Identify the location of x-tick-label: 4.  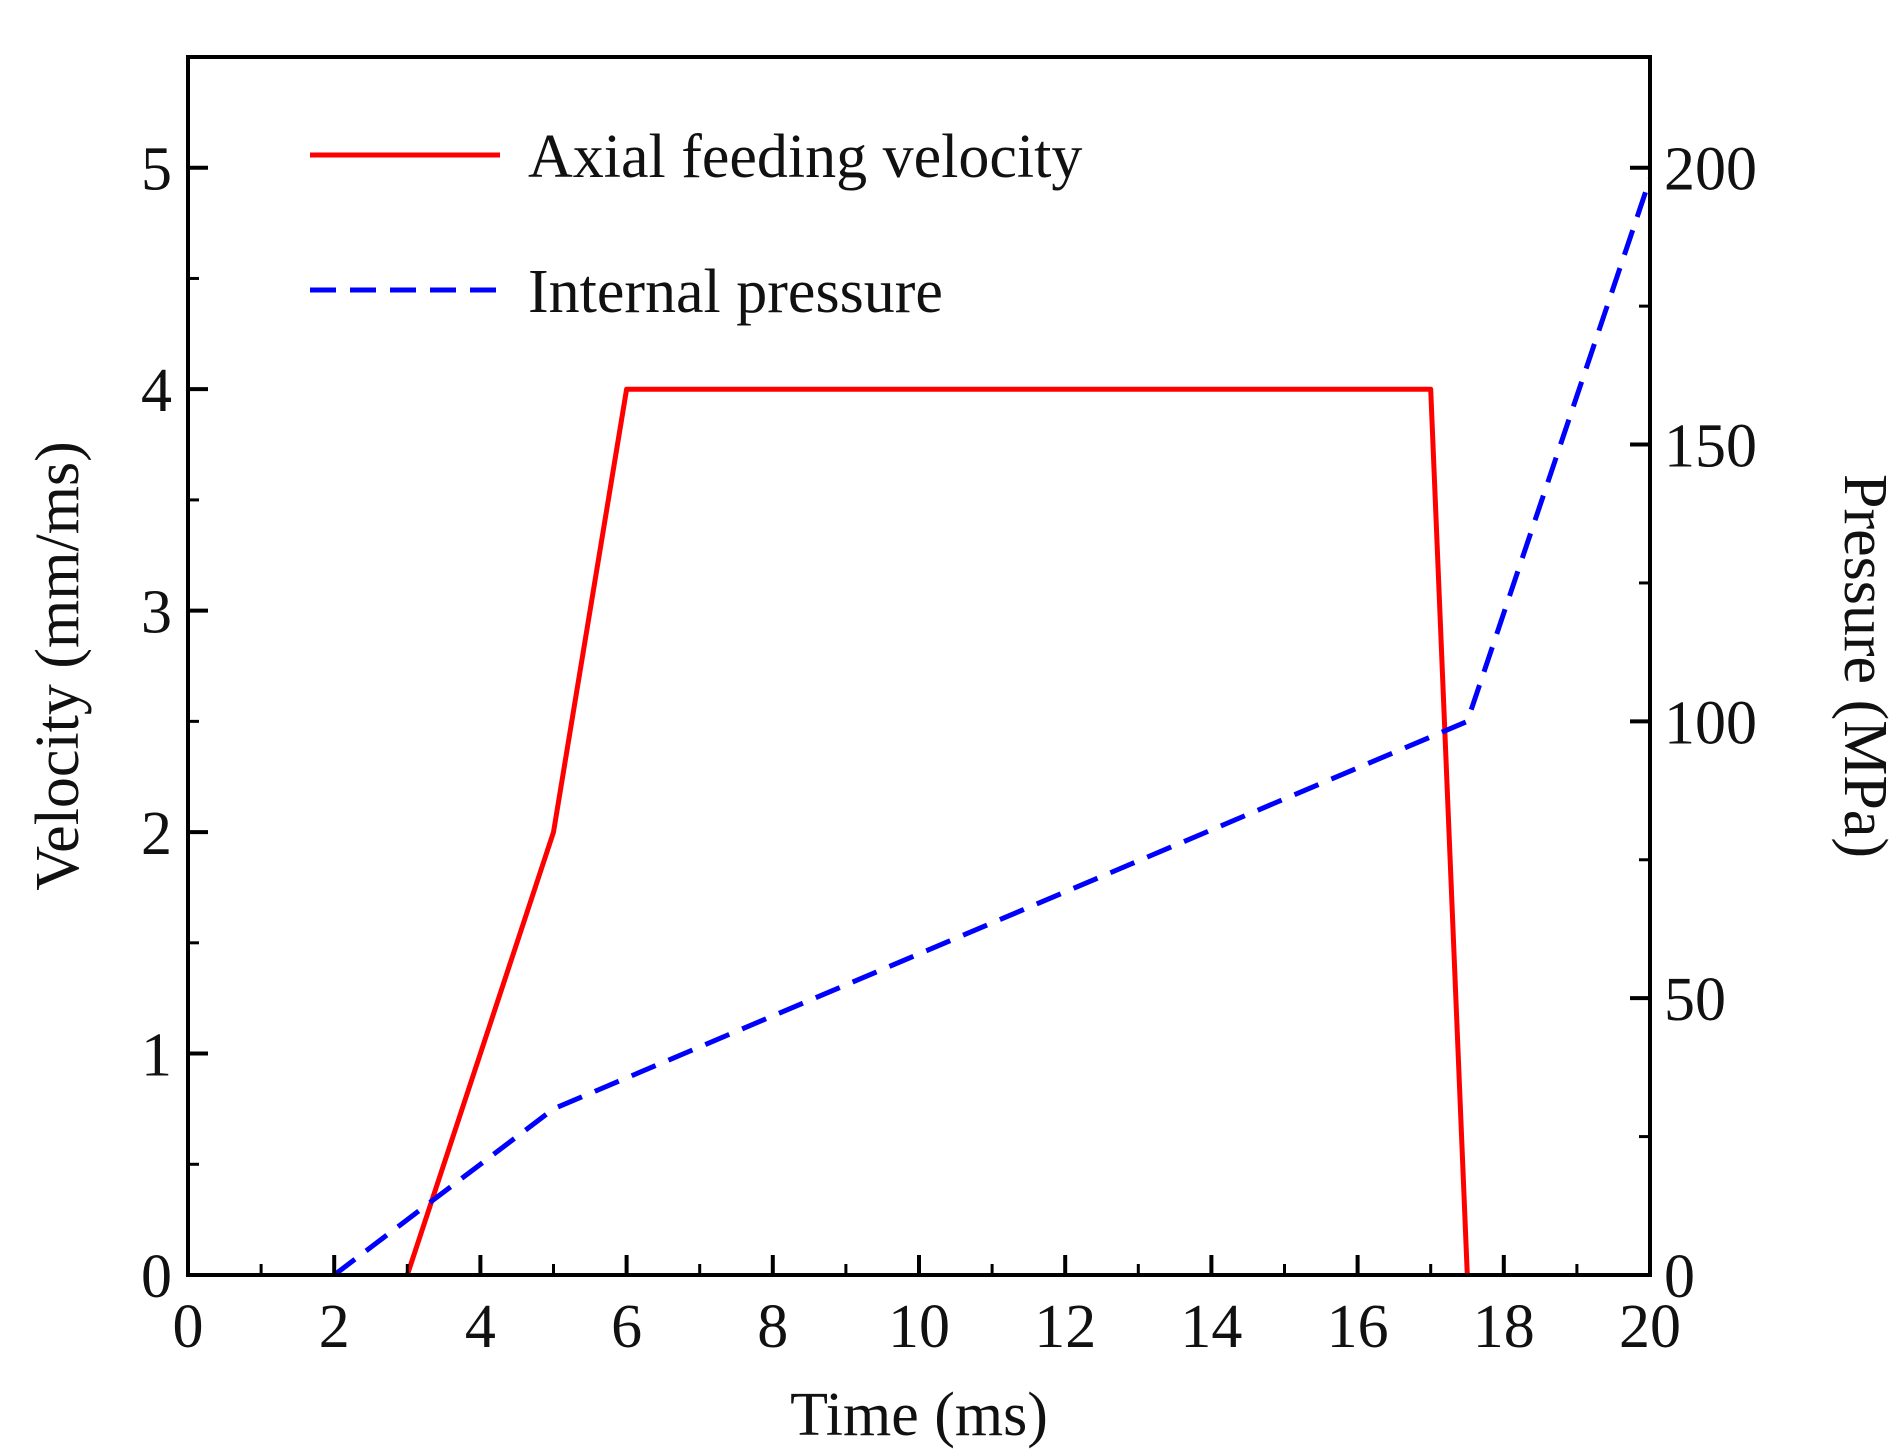
(480, 1327).